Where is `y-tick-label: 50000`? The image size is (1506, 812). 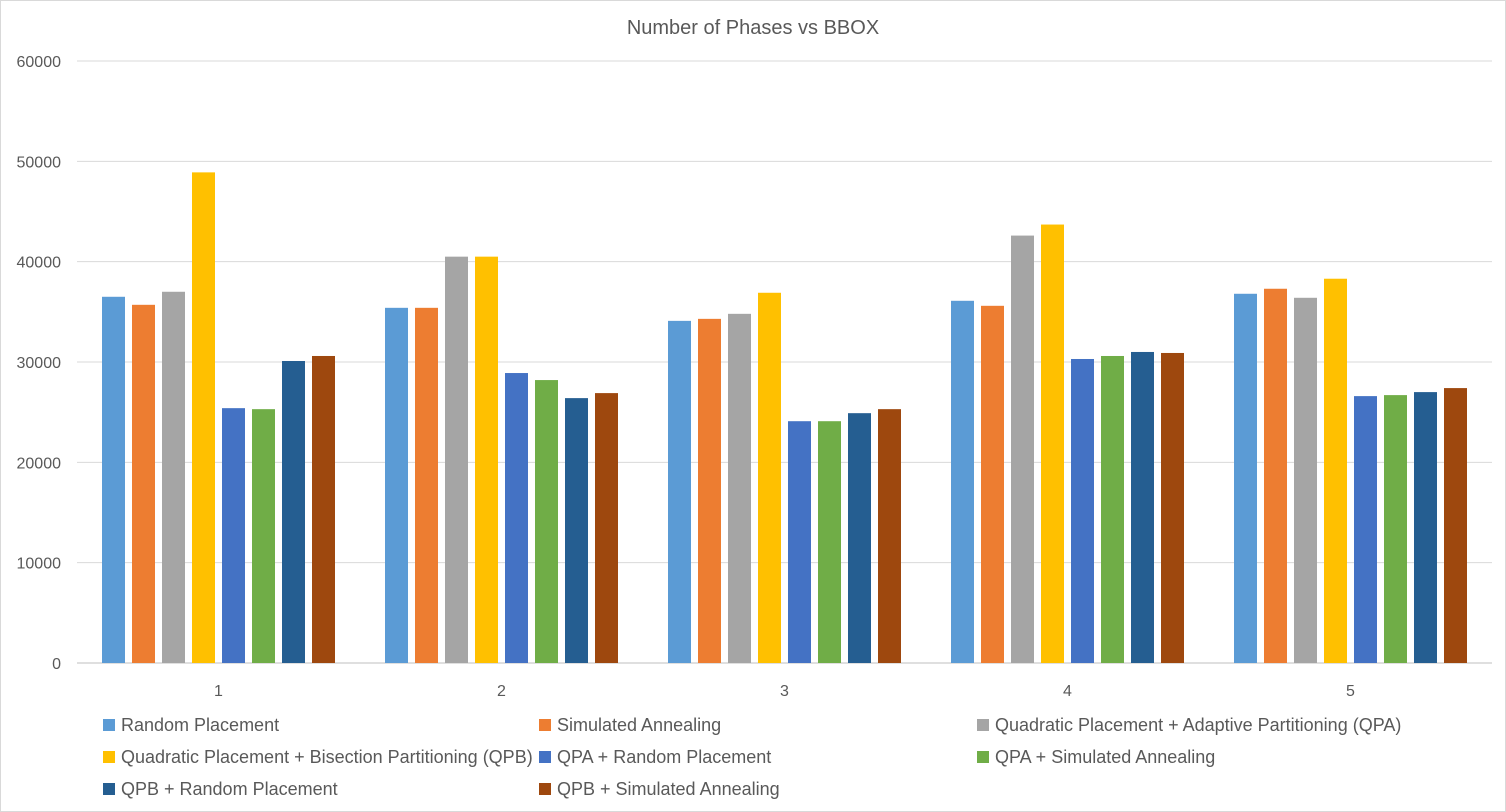
y-tick-label: 50000 is located at coordinates (39, 162).